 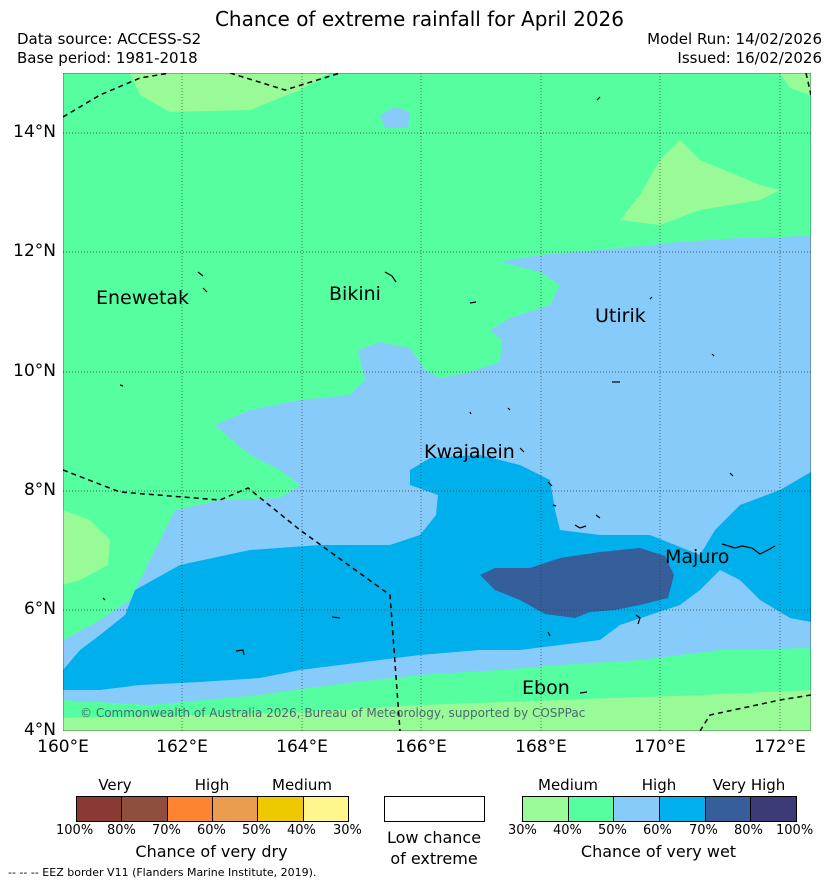 I want to click on lat-label-14n: 14°N, so click(x=34, y=132).